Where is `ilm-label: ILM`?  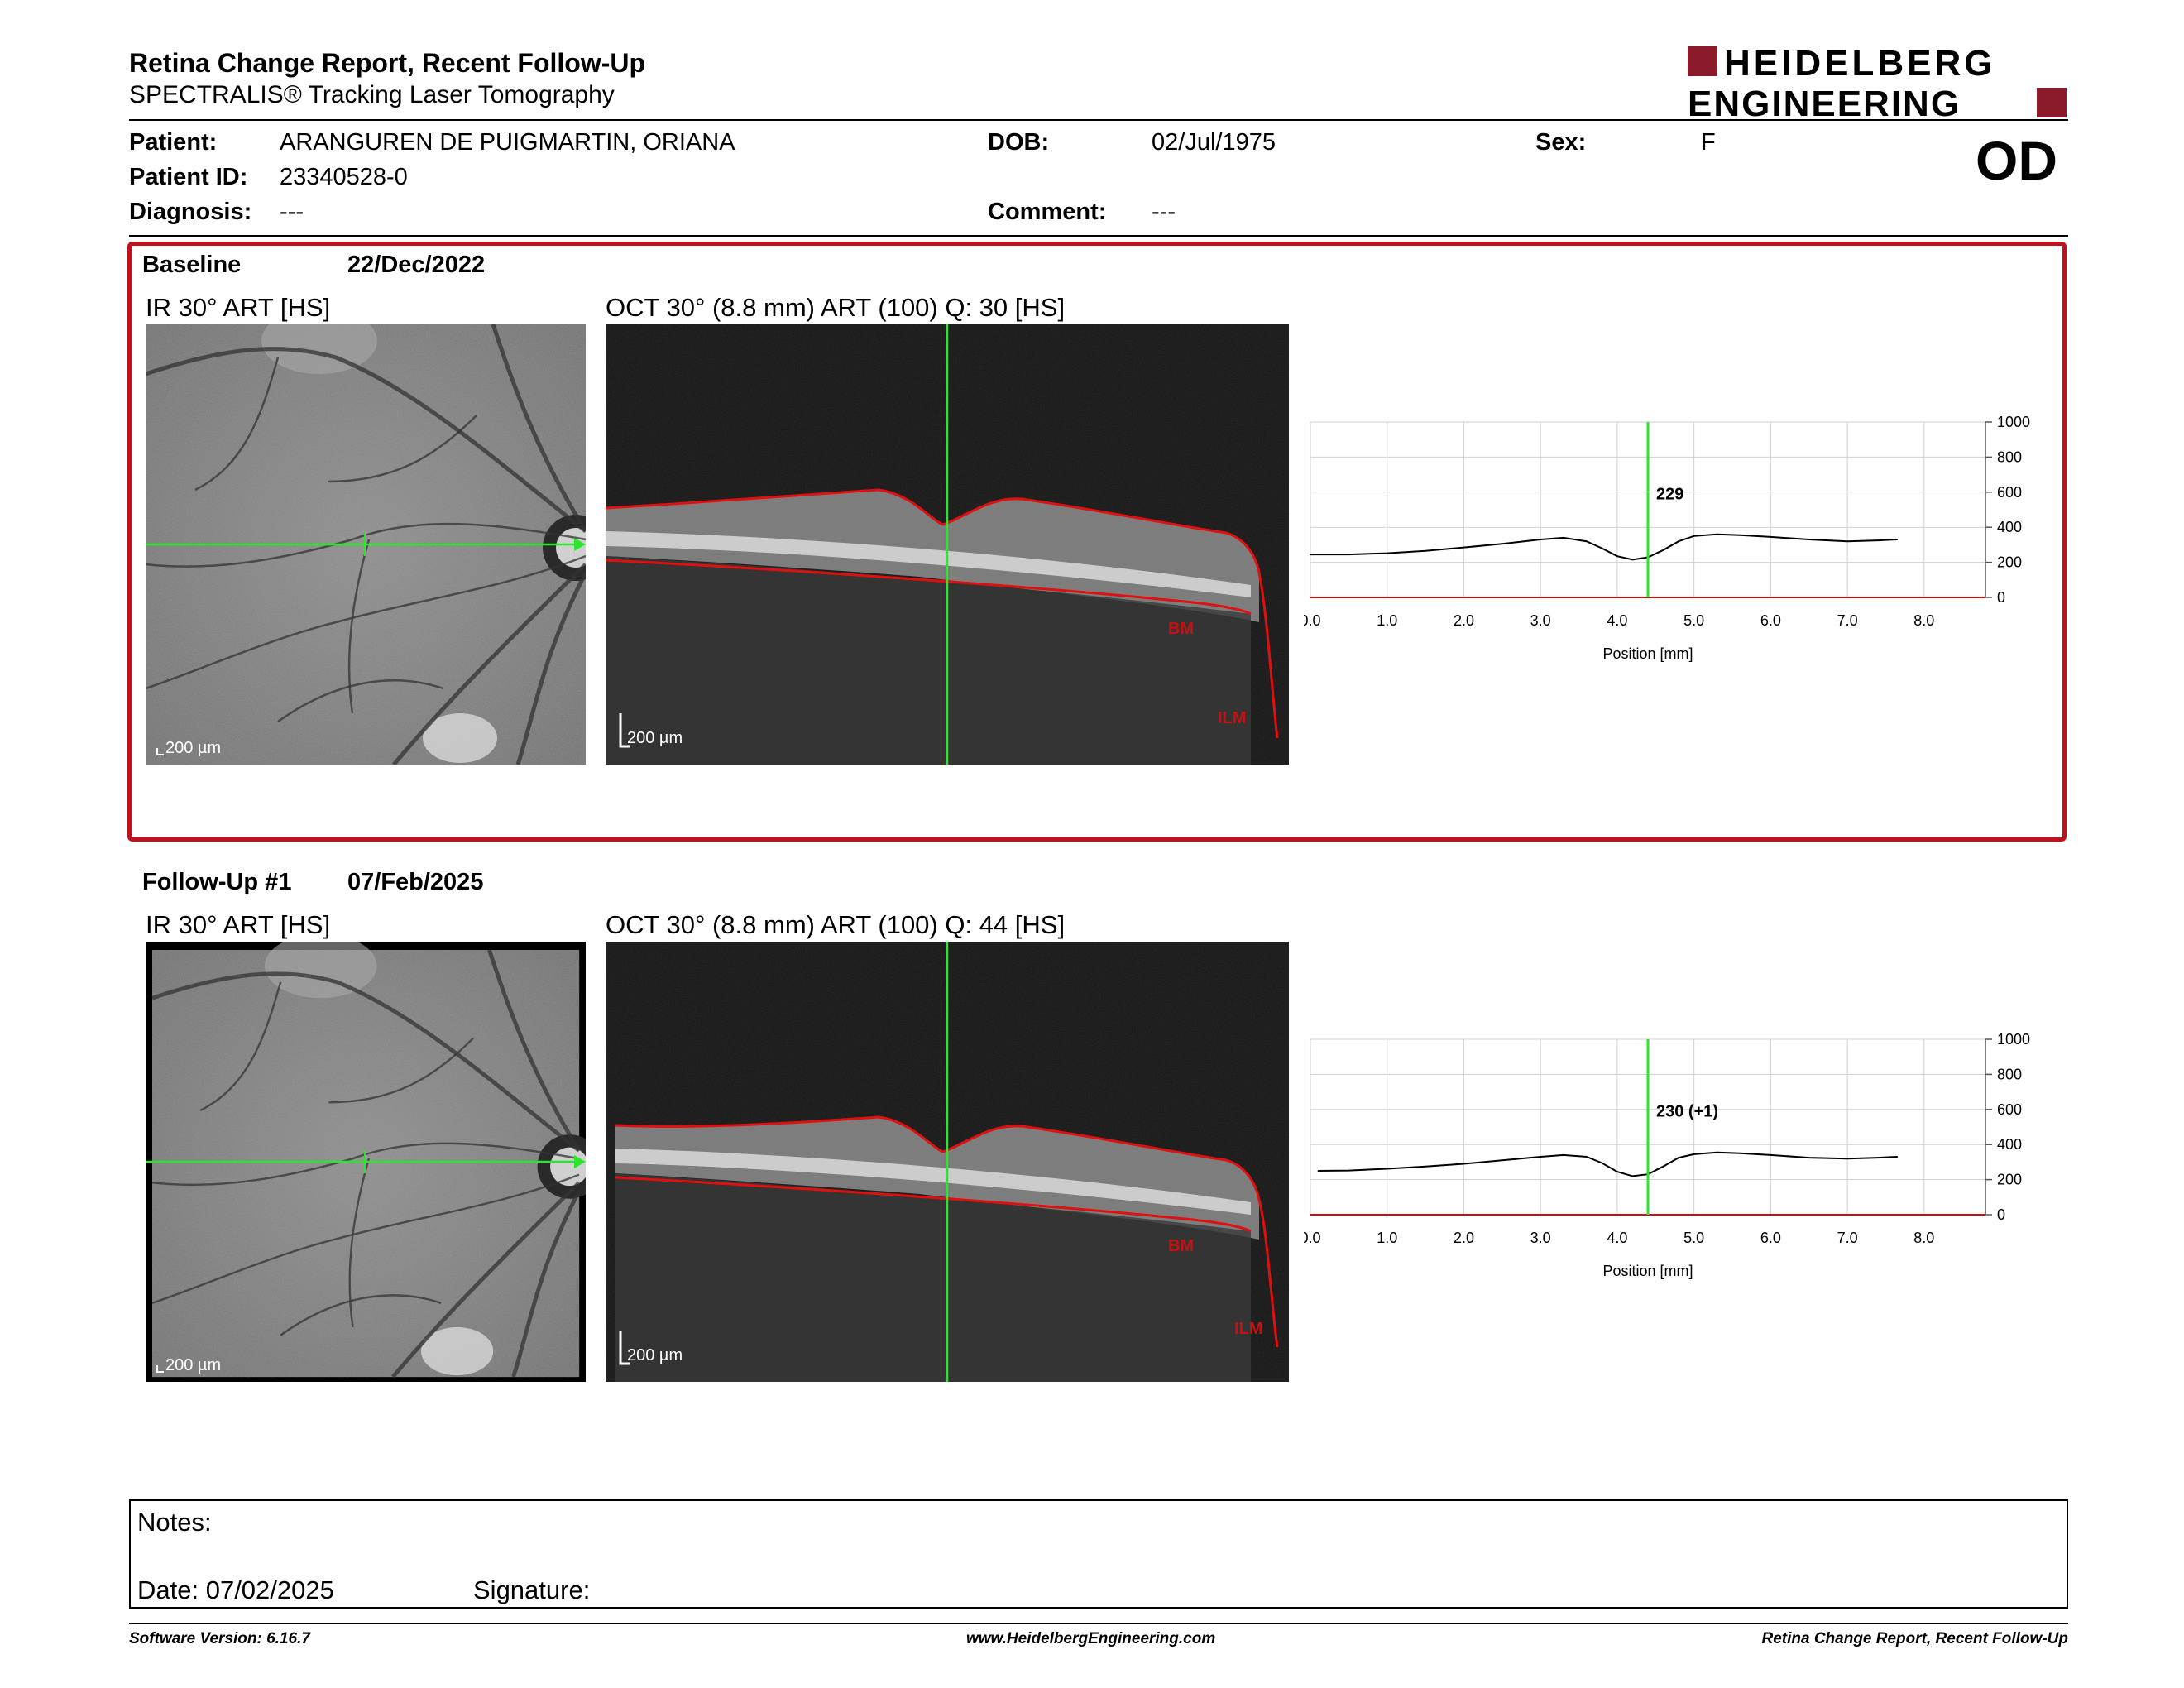 ilm-label: ILM is located at coordinates (1248, 1329).